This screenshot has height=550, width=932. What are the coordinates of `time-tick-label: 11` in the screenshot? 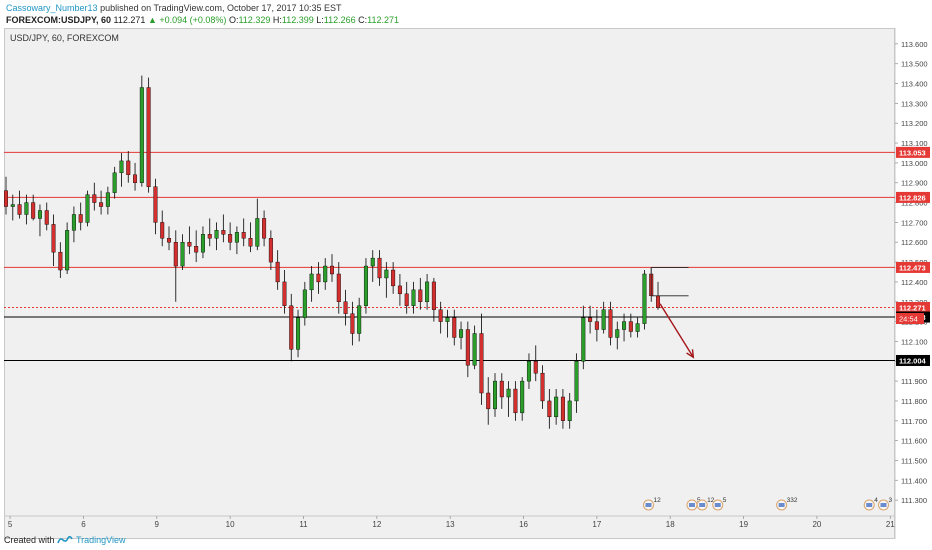 It's located at (303, 524).